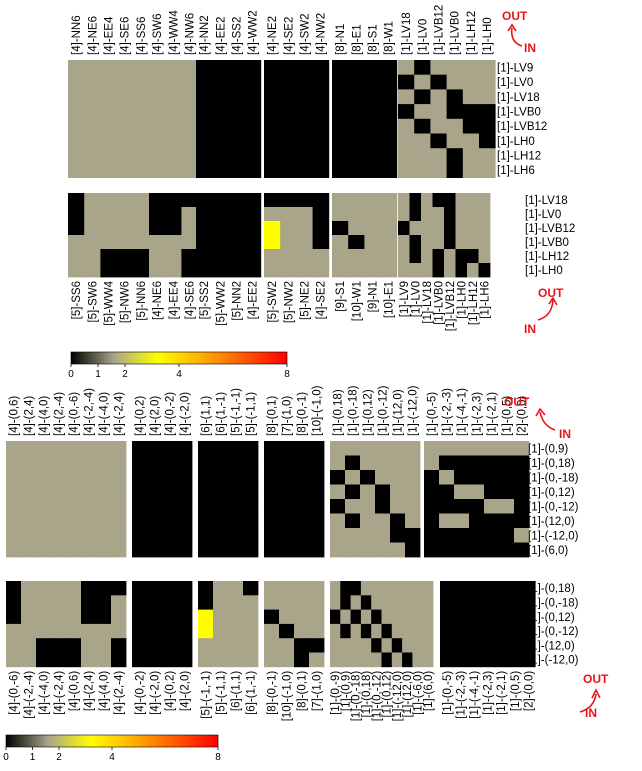 The height and width of the screenshot is (771, 642). I want to click on column-label: [4]-(0,6), so click(15, 416).